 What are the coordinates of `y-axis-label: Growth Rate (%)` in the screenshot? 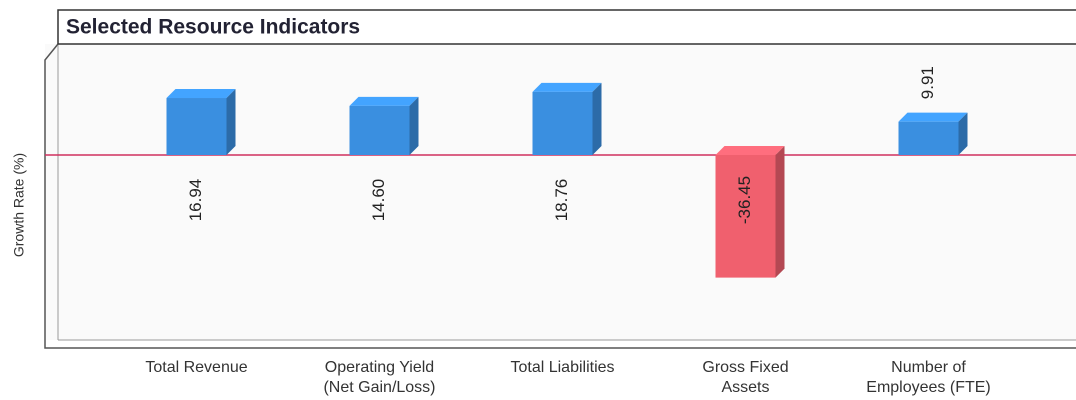 It's located at (19, 205).